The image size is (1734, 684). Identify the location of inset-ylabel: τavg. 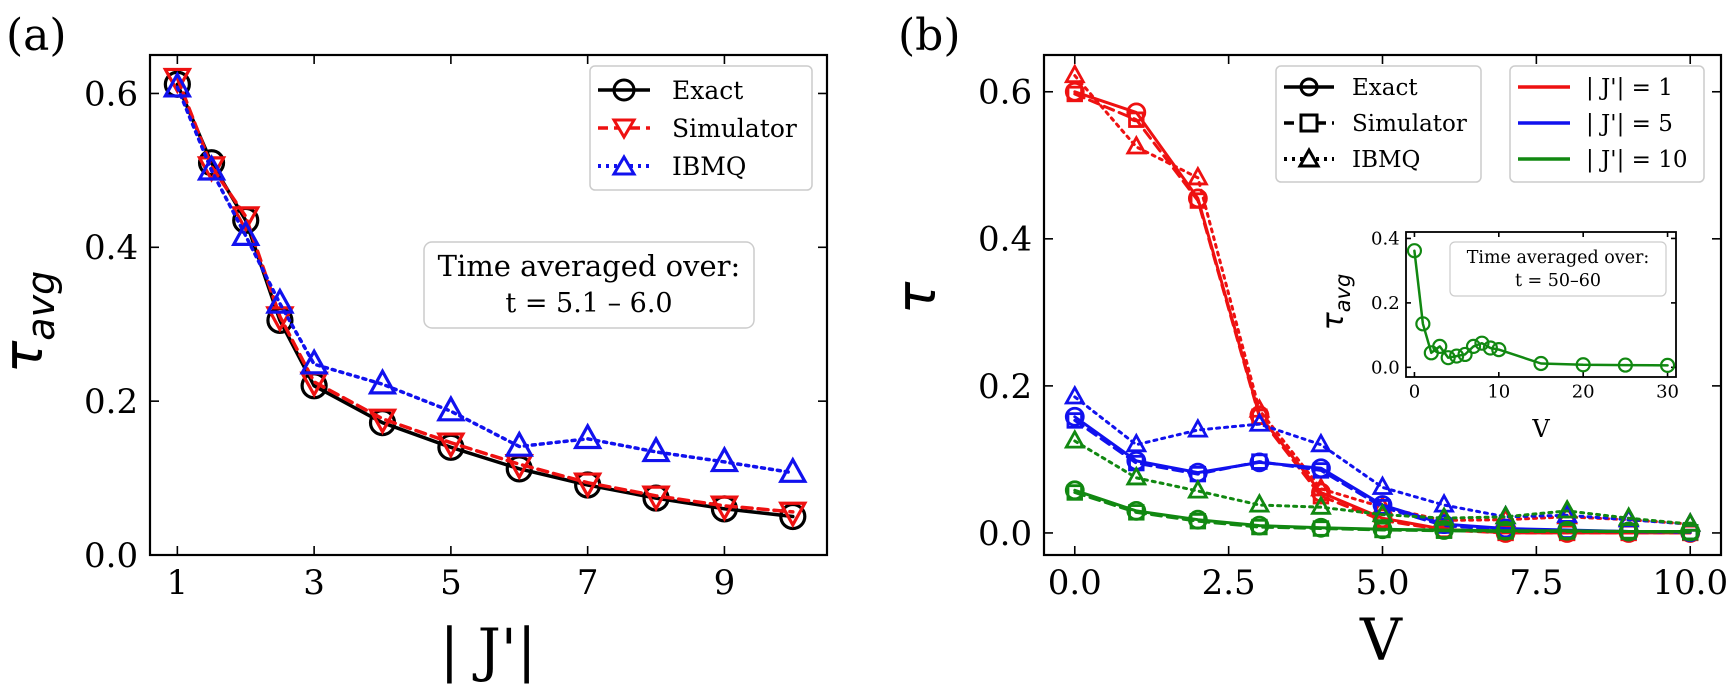
(1335, 302).